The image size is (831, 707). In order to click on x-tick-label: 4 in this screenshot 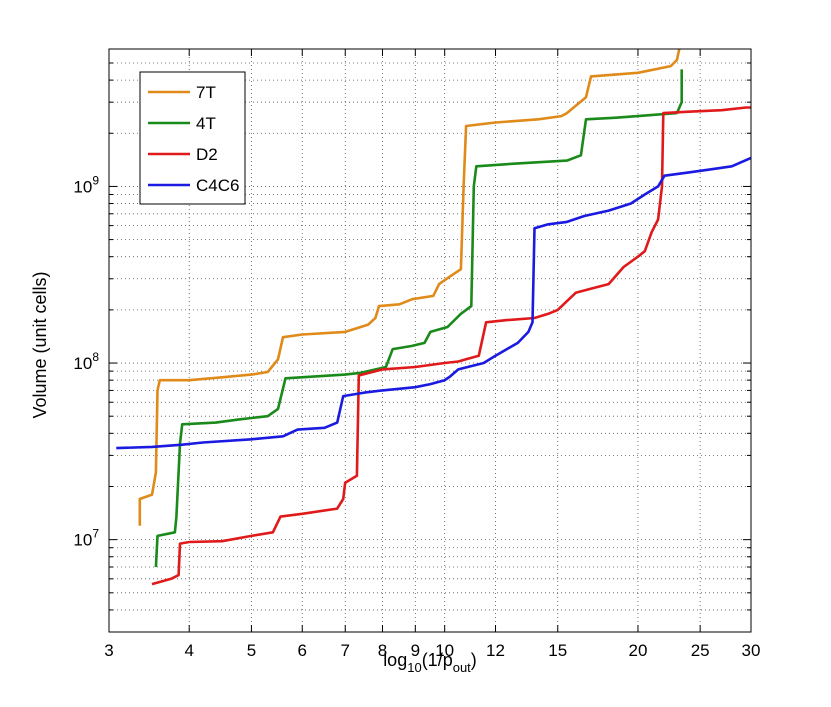, I will do `click(188, 650)`.